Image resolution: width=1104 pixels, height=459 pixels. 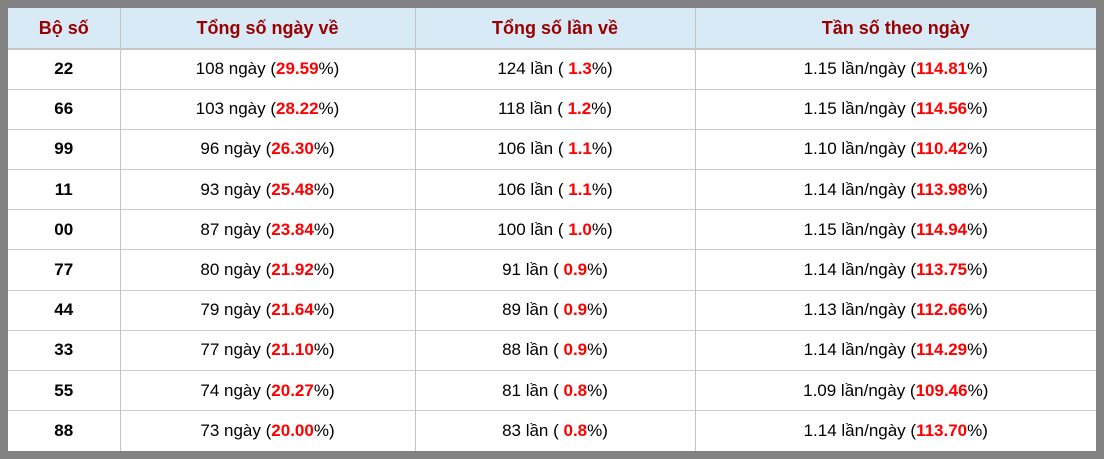 I want to click on times-cell: 89 lần ( 0.9%), so click(x=554, y=310).